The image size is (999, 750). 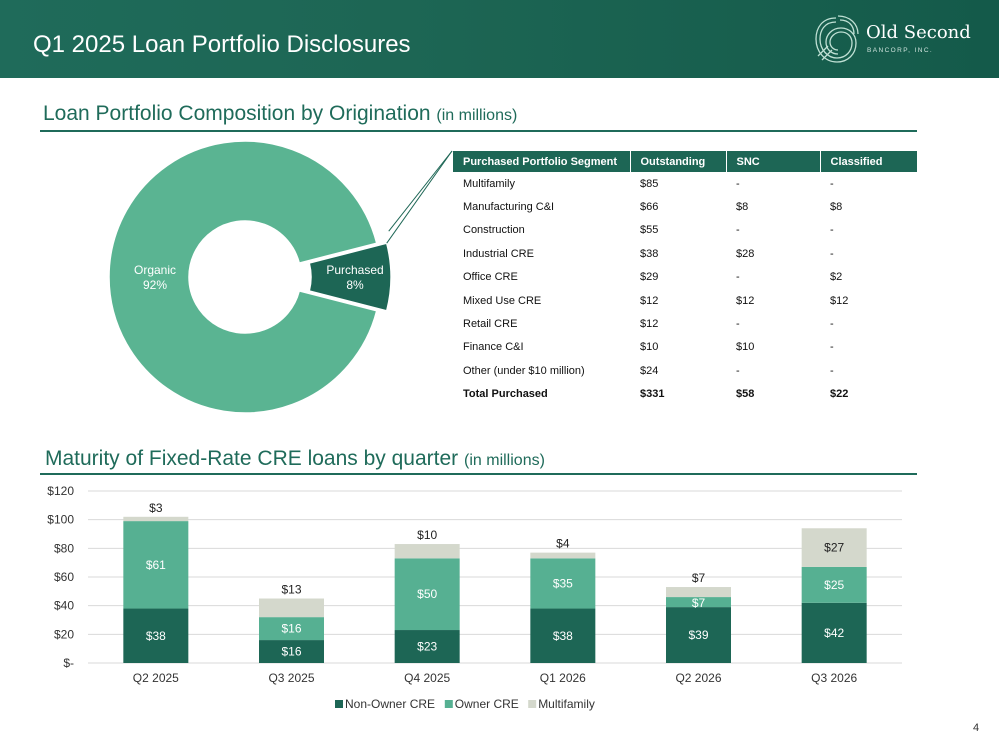 I want to click on cell-snc: $12, so click(x=745, y=300).